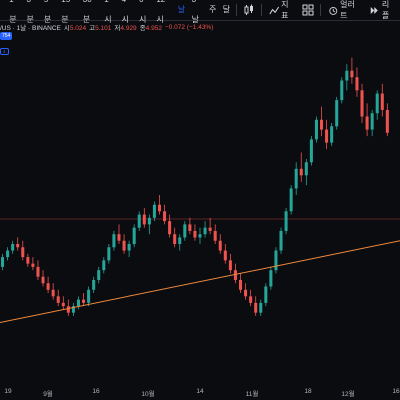 This screenshot has width=400, height=400. What do you see at coordinates (160, 12) in the screenshot?
I see `timeframe-8: 12시` at bounding box center [160, 12].